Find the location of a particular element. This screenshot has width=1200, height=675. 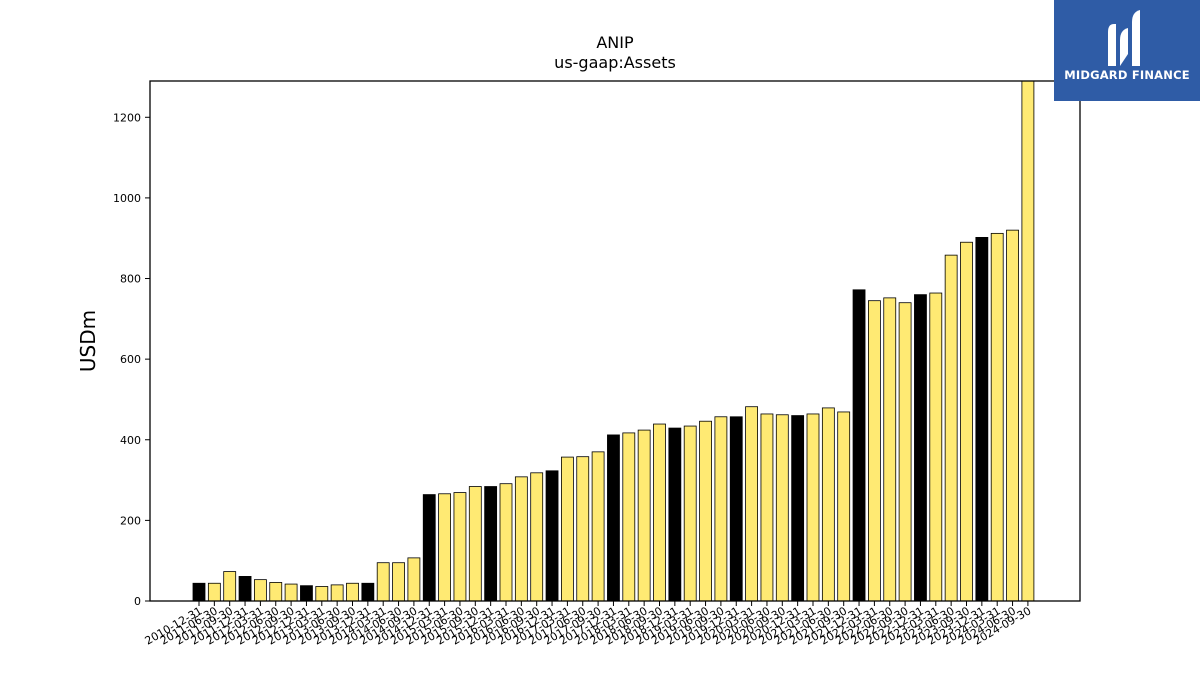

y-tick-label: 800 is located at coordinates (130, 279).